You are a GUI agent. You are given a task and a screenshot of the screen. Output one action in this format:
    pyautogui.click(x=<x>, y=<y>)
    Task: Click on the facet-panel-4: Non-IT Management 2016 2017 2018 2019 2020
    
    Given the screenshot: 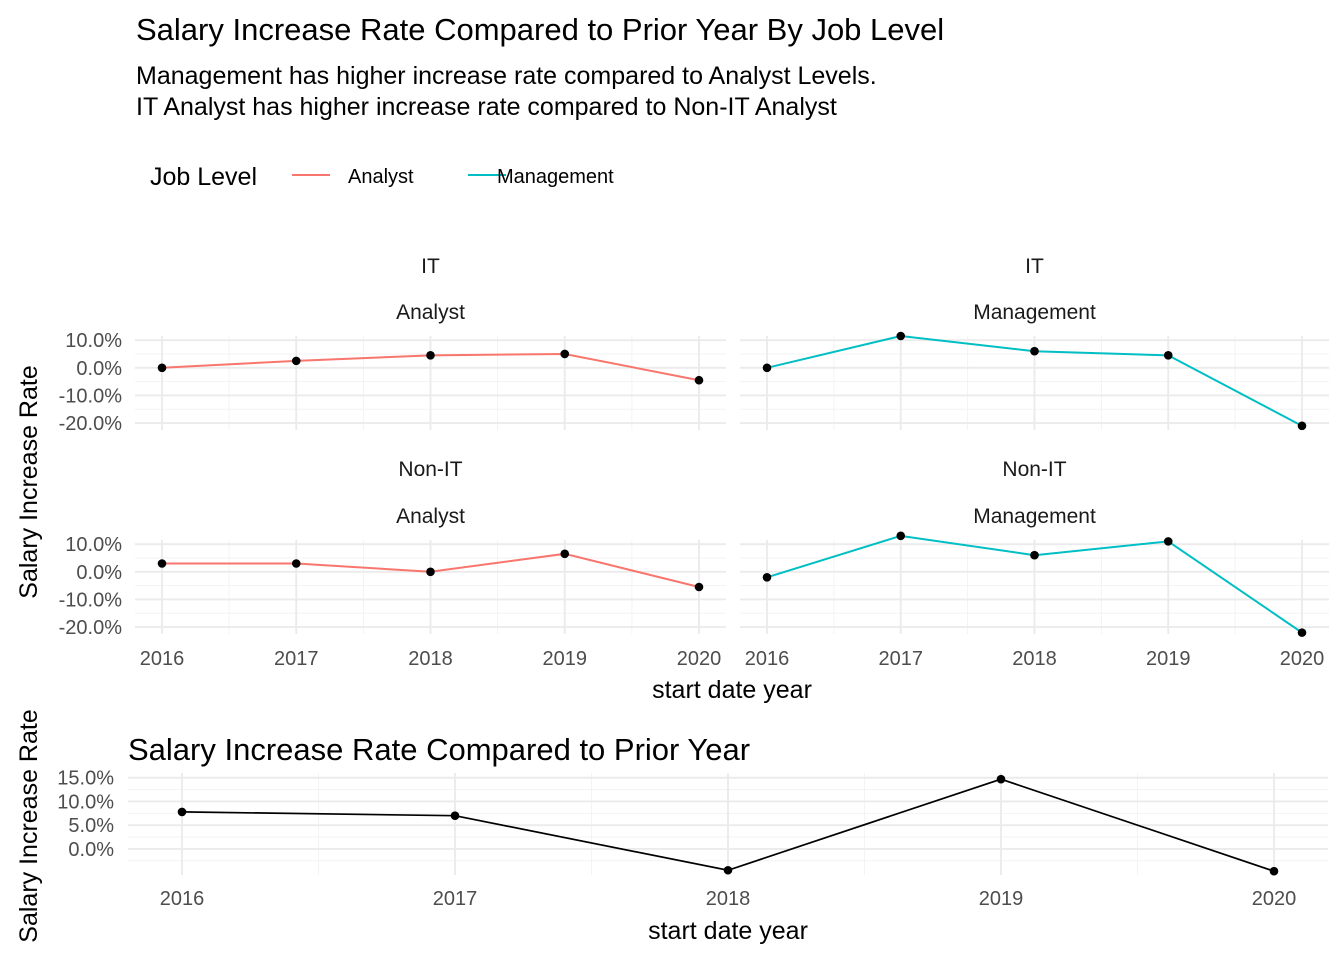 What is the action you would take?
    pyautogui.click(x=1034, y=564)
    